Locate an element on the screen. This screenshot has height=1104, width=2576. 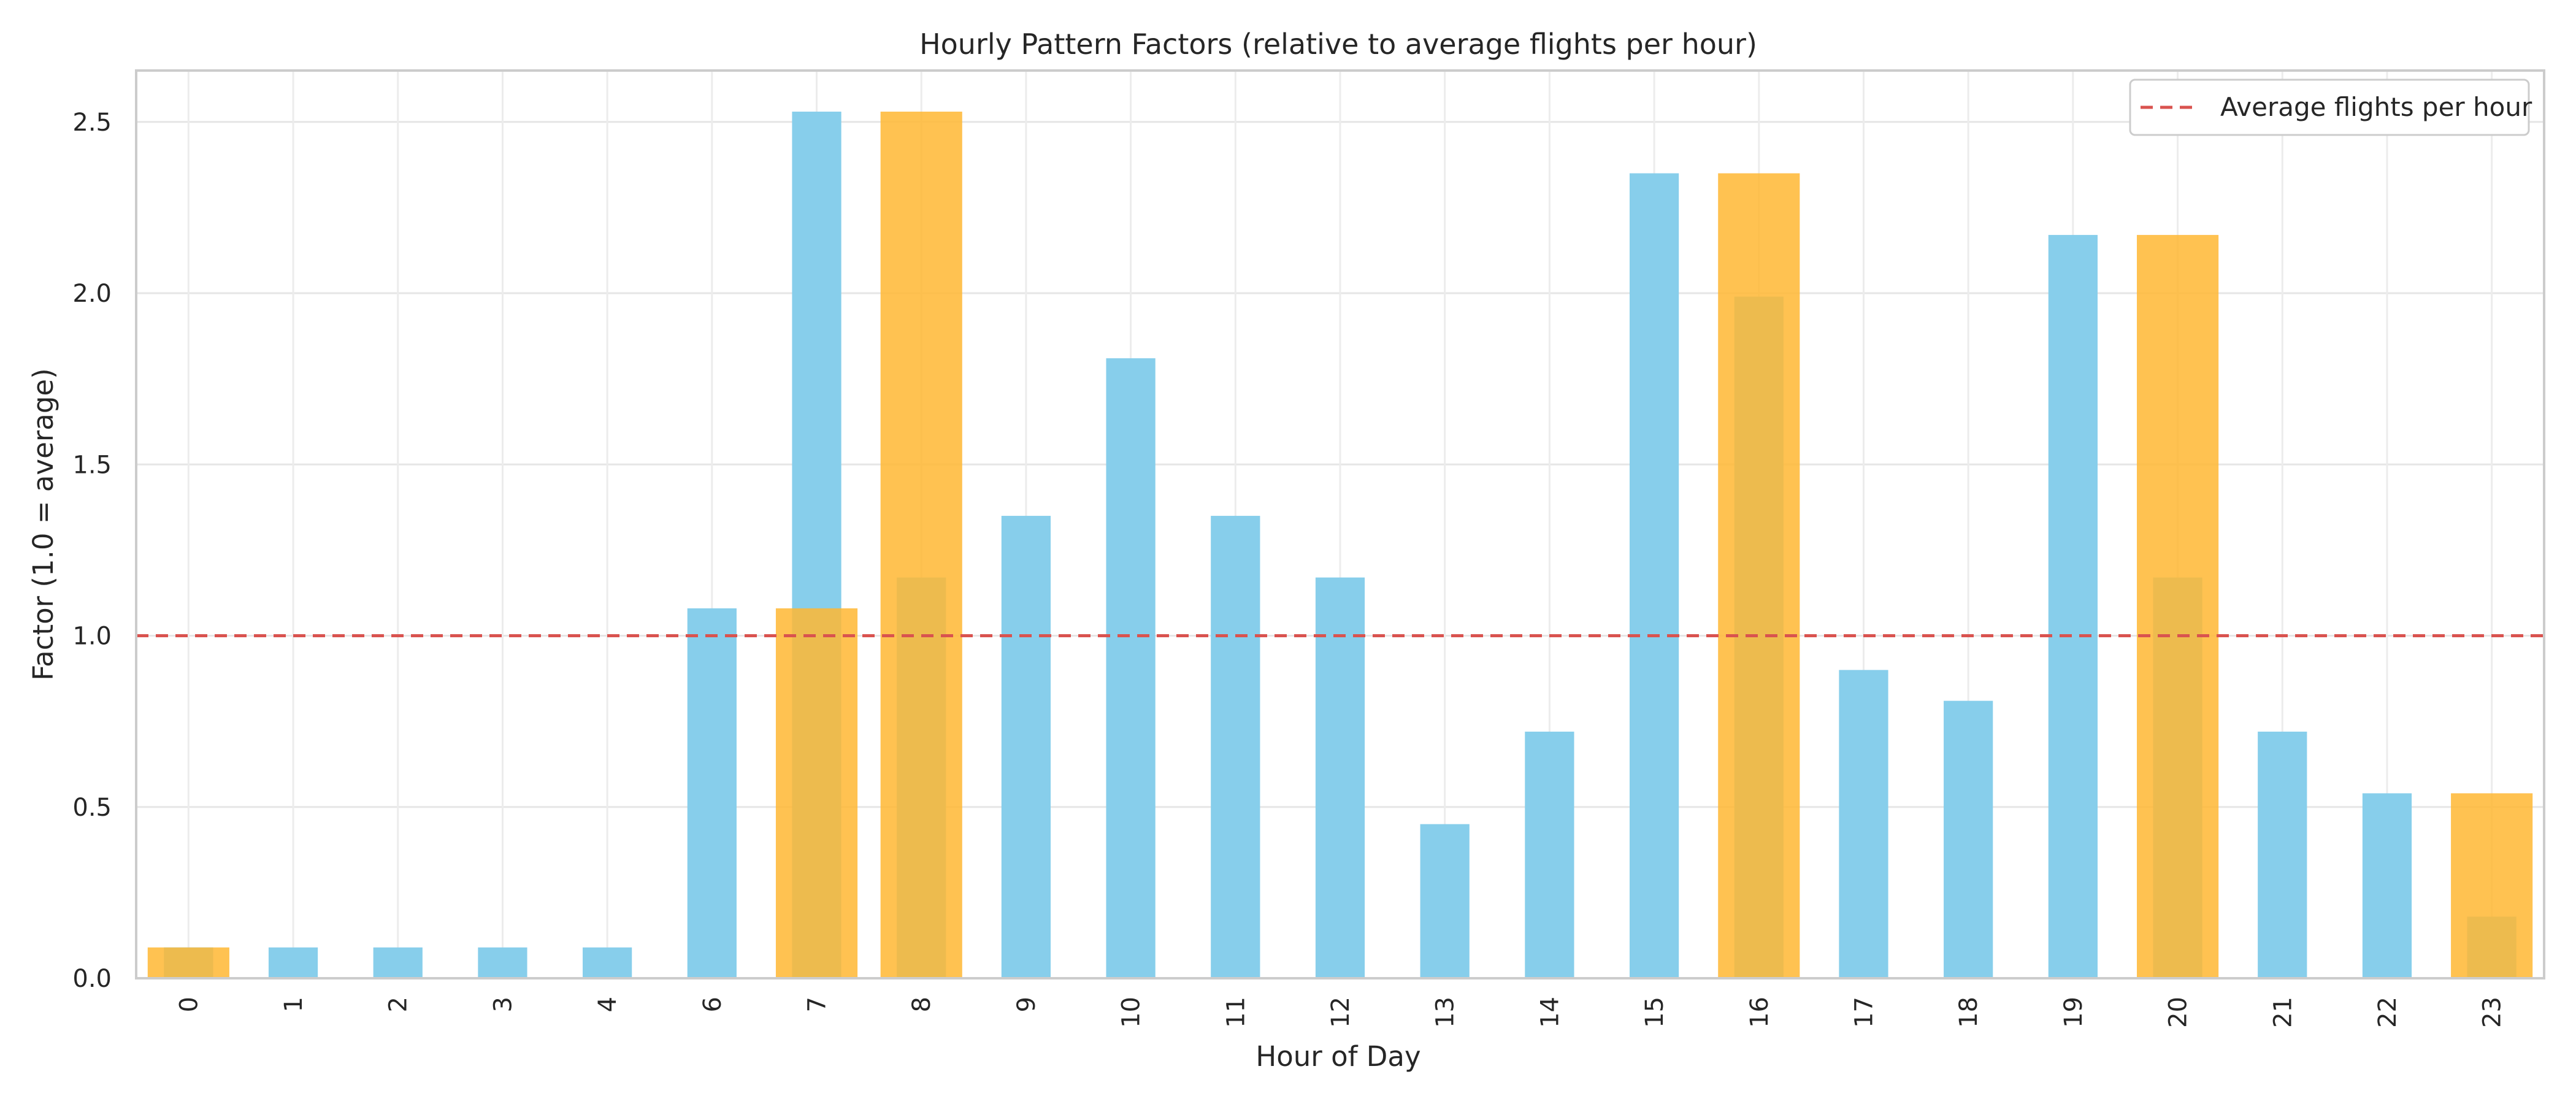
x-tick-label: 11 is located at coordinates (1236, 1012).